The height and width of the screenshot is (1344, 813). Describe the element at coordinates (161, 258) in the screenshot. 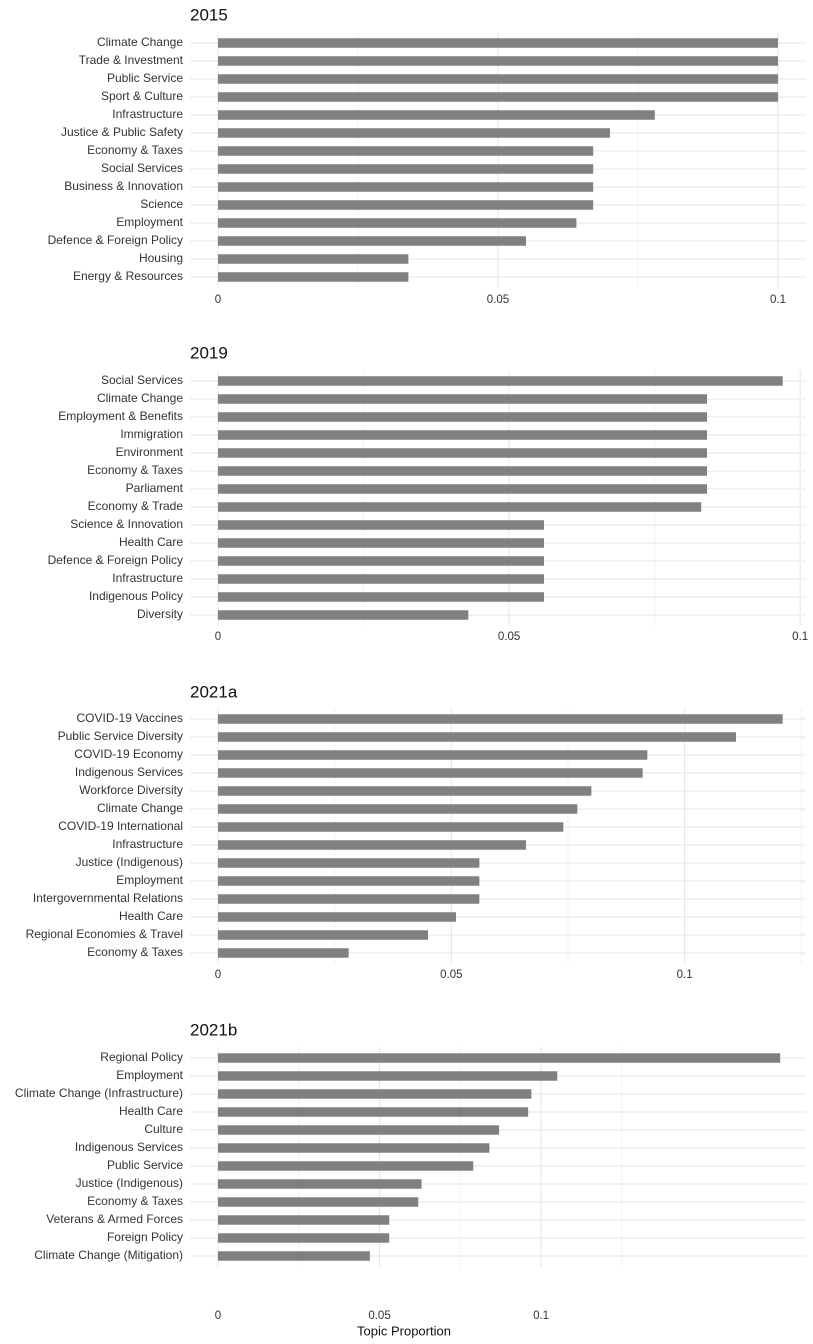

I see `category-label: Housing` at that location.